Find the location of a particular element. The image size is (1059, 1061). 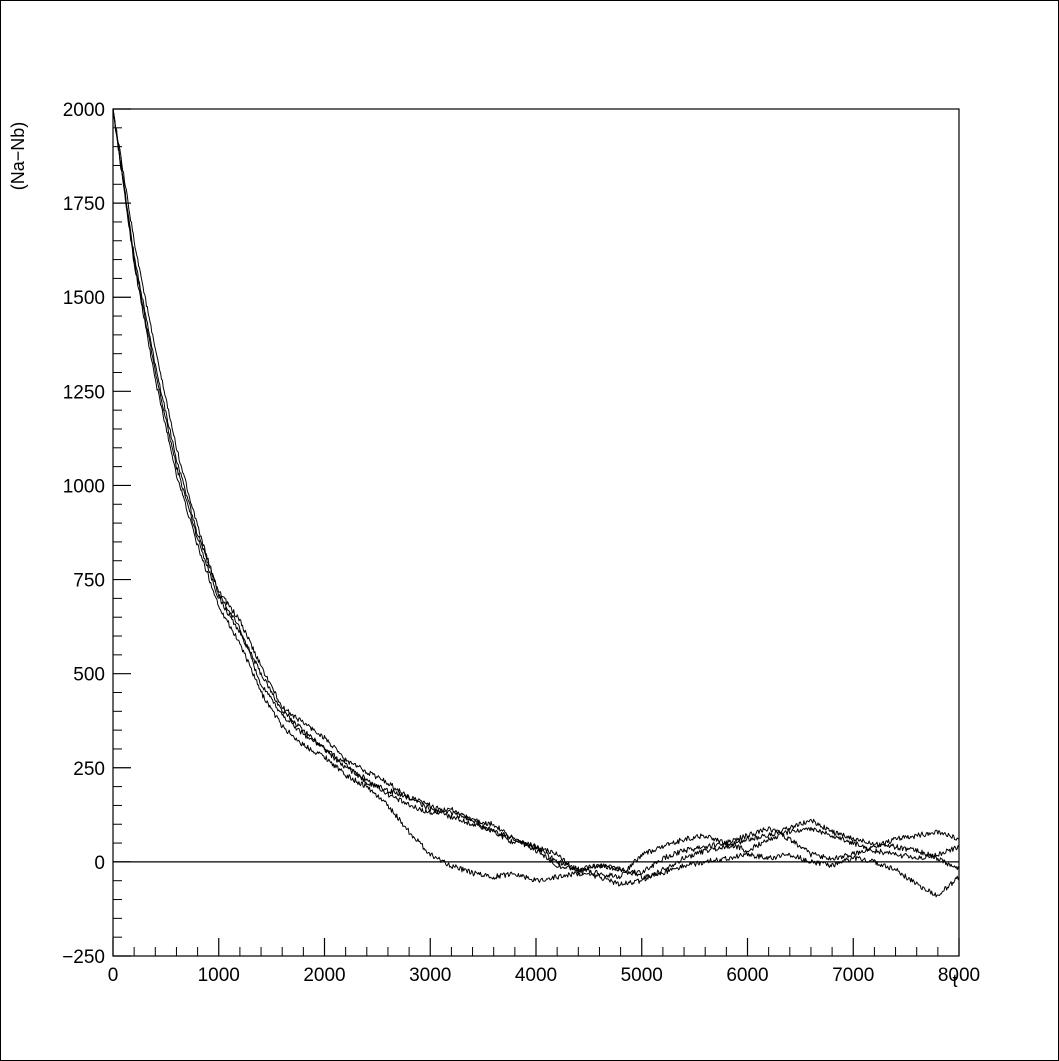

y-tick-label: 1000 is located at coordinates (84, 486).